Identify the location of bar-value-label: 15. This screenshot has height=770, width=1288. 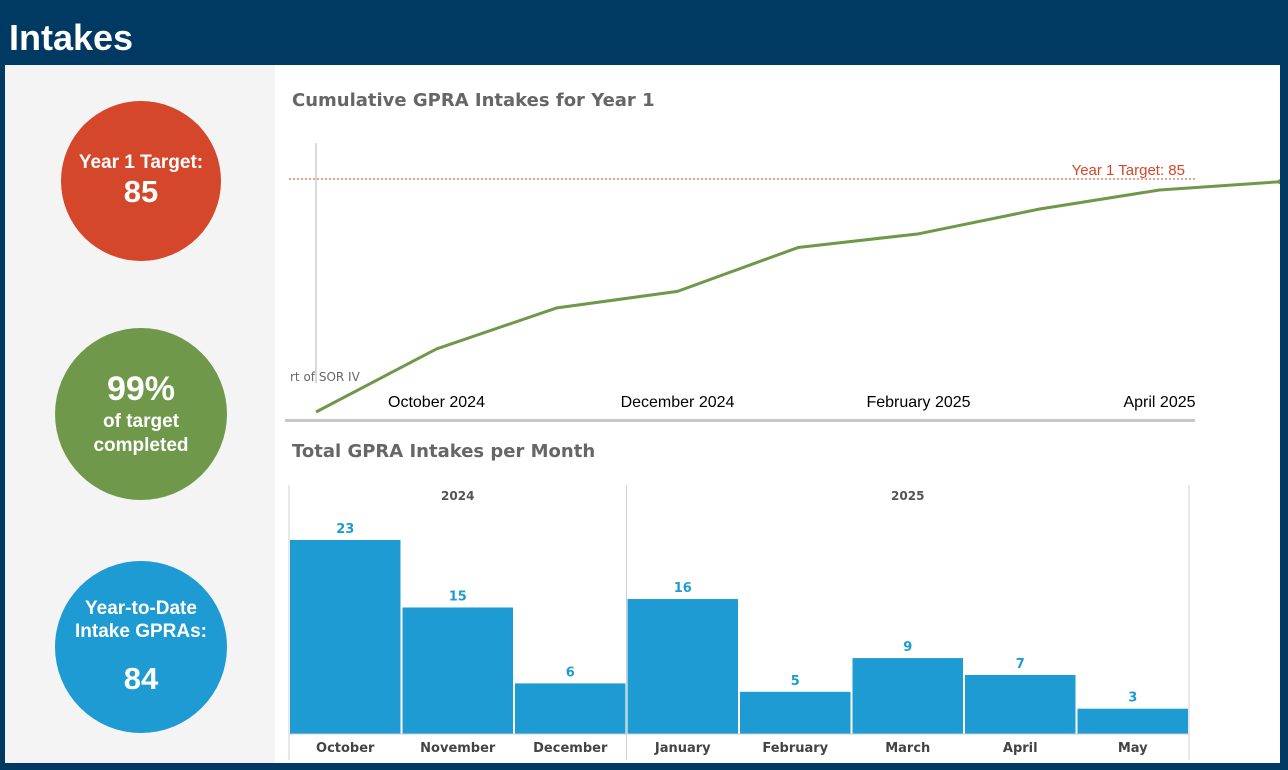
(458, 596).